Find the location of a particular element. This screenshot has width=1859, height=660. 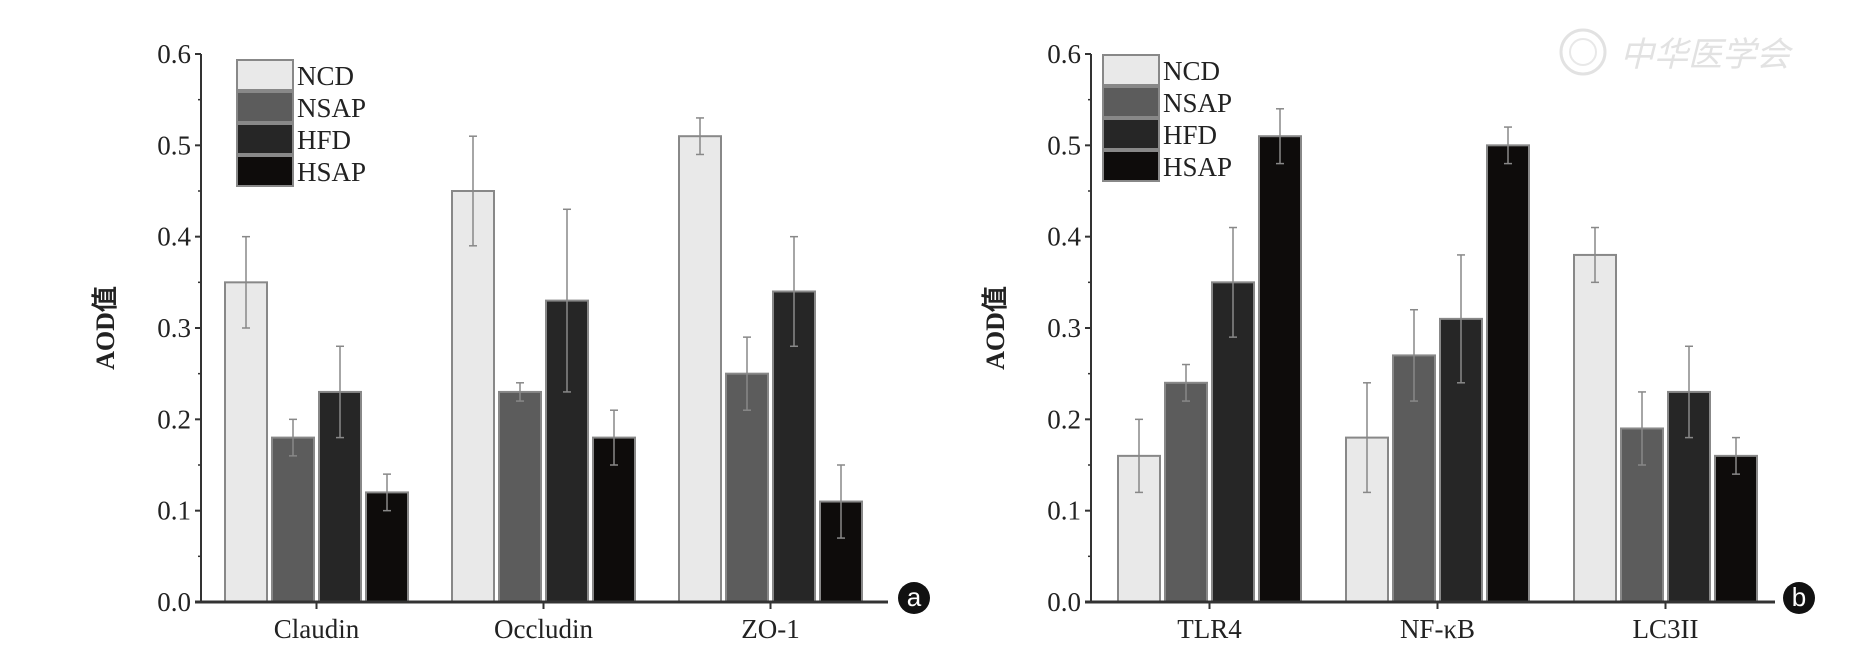

panel-label: a is located at coordinates (914, 597).